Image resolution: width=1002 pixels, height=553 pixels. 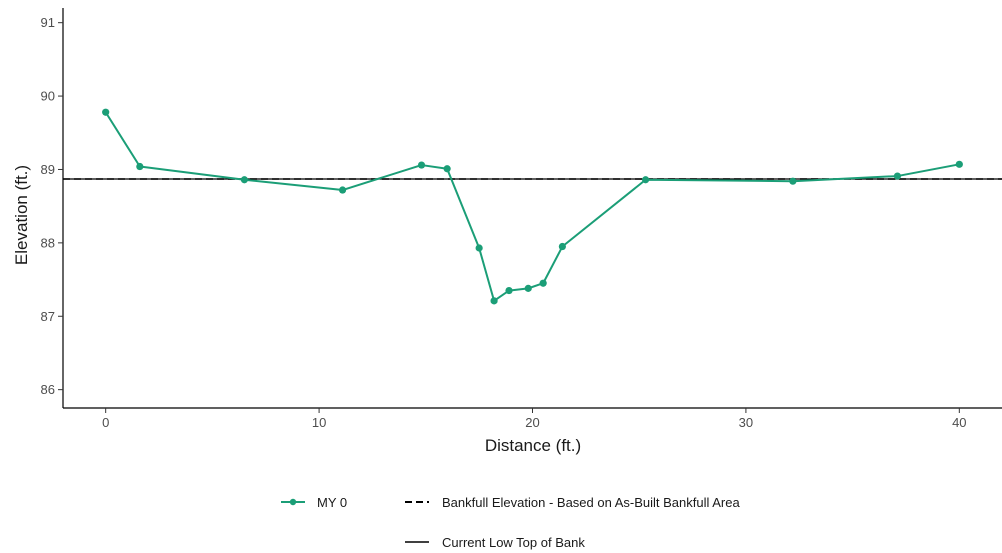 I want to click on x-tick-label: 40, so click(x=959, y=422).